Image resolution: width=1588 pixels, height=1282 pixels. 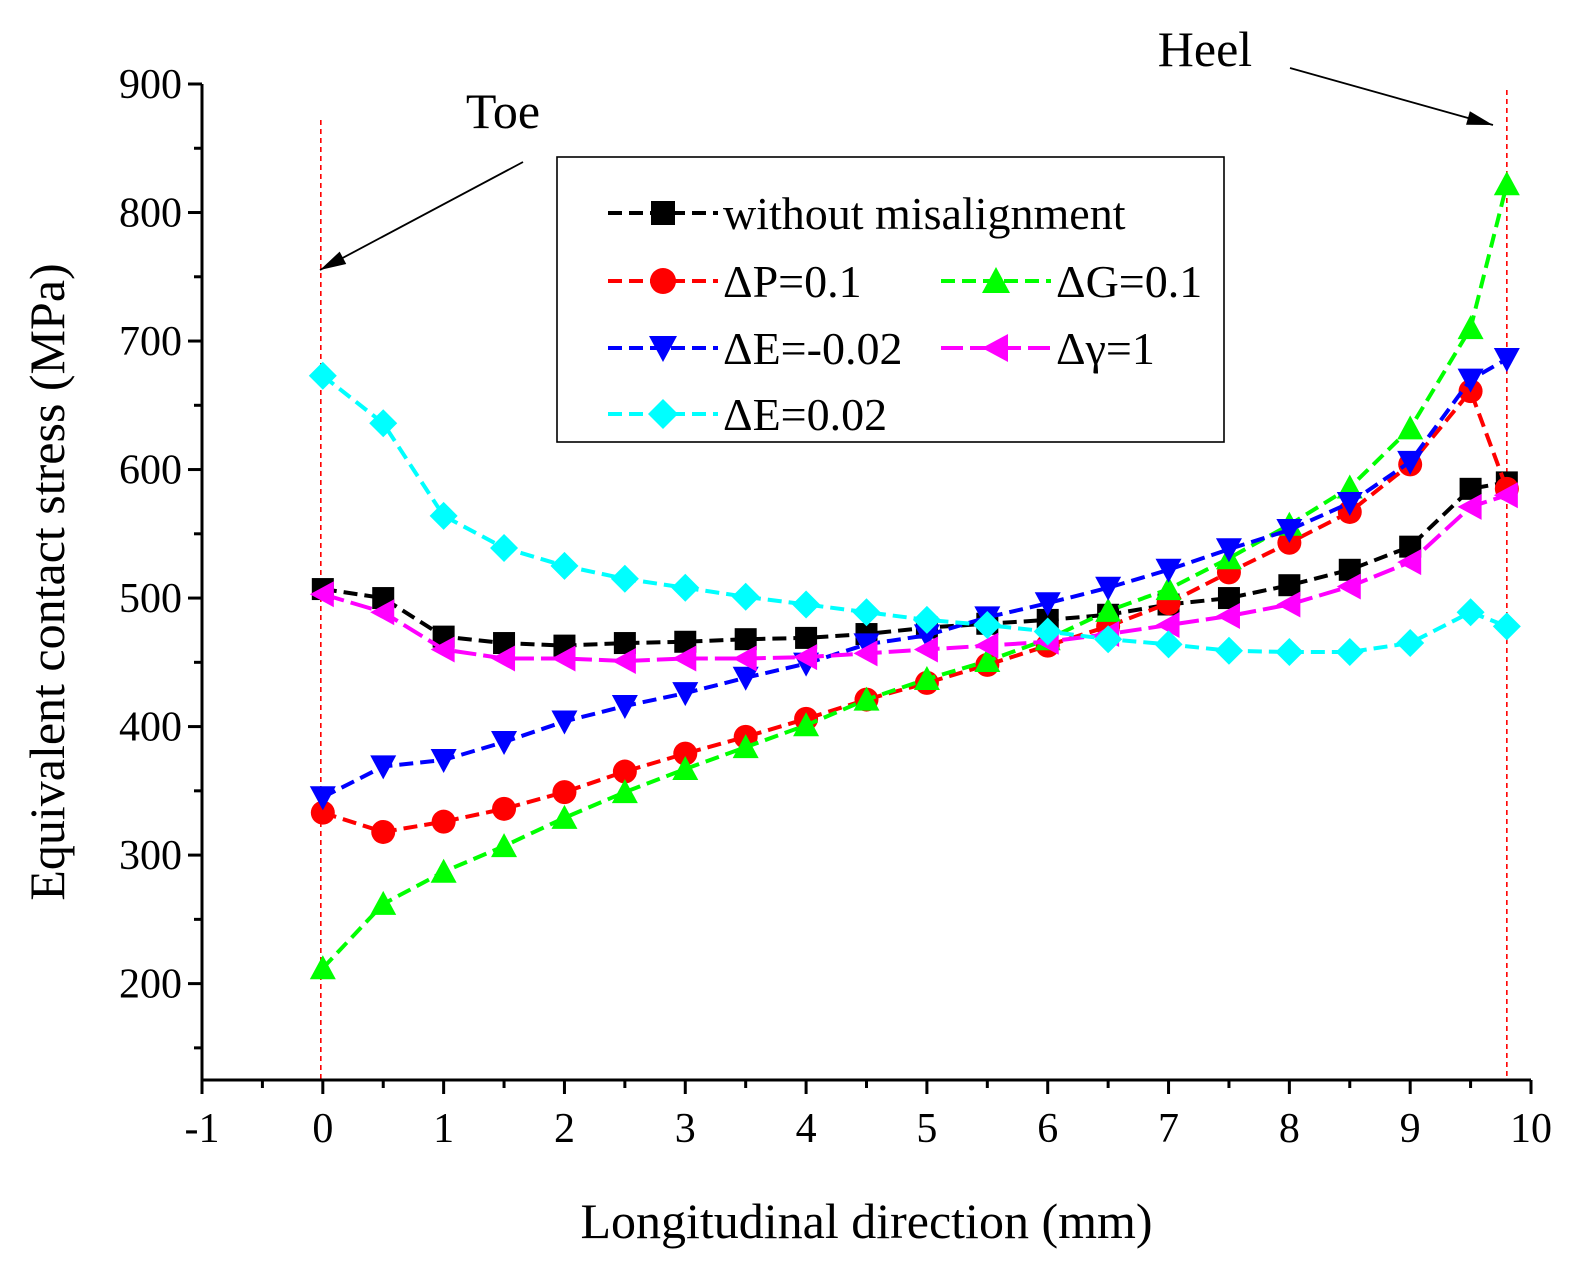 What do you see at coordinates (1071, 281) in the screenshot?
I see `legend-item-2: ΔG=0.1` at bounding box center [1071, 281].